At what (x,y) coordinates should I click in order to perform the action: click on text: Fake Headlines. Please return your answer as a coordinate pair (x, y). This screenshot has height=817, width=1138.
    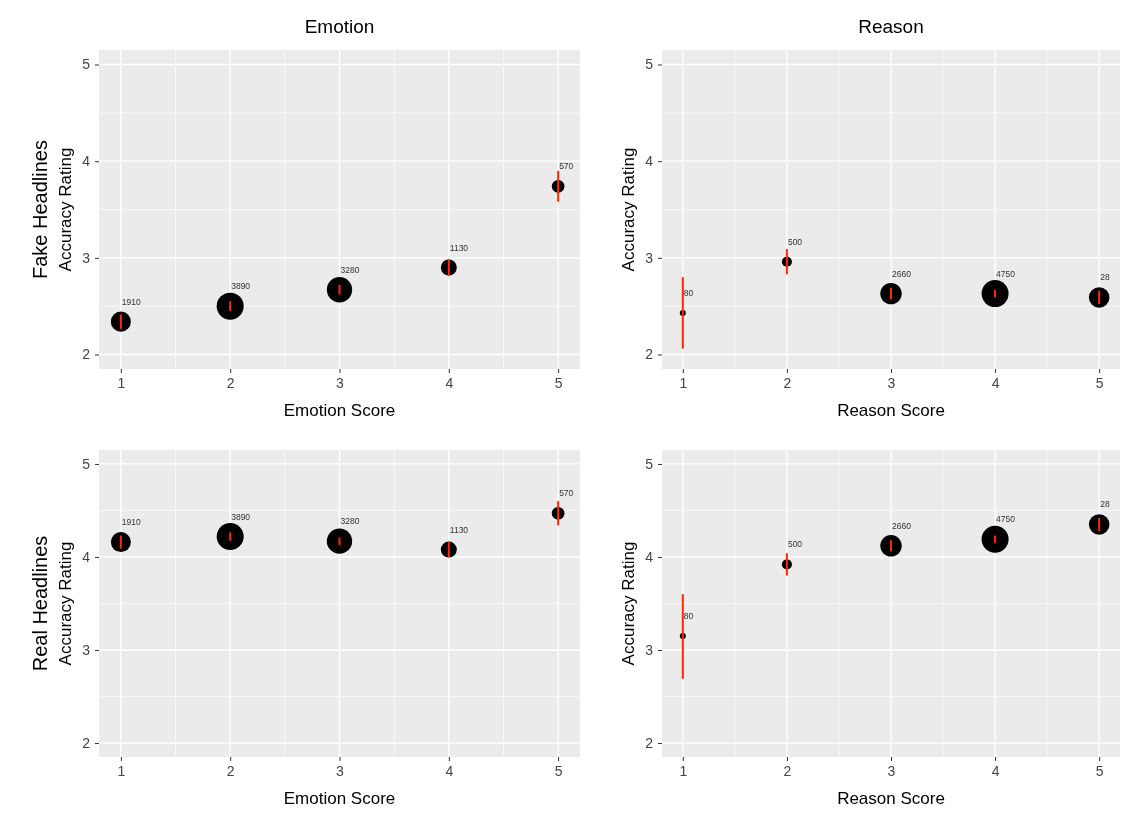
    Looking at the image, I should click on (40, 209).